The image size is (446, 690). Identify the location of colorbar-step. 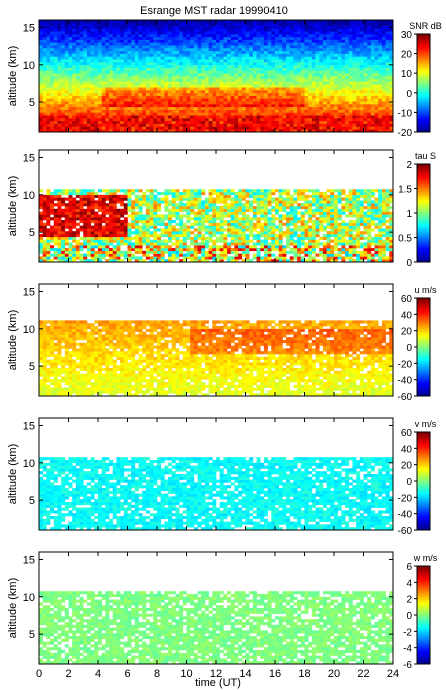
(423, 84).